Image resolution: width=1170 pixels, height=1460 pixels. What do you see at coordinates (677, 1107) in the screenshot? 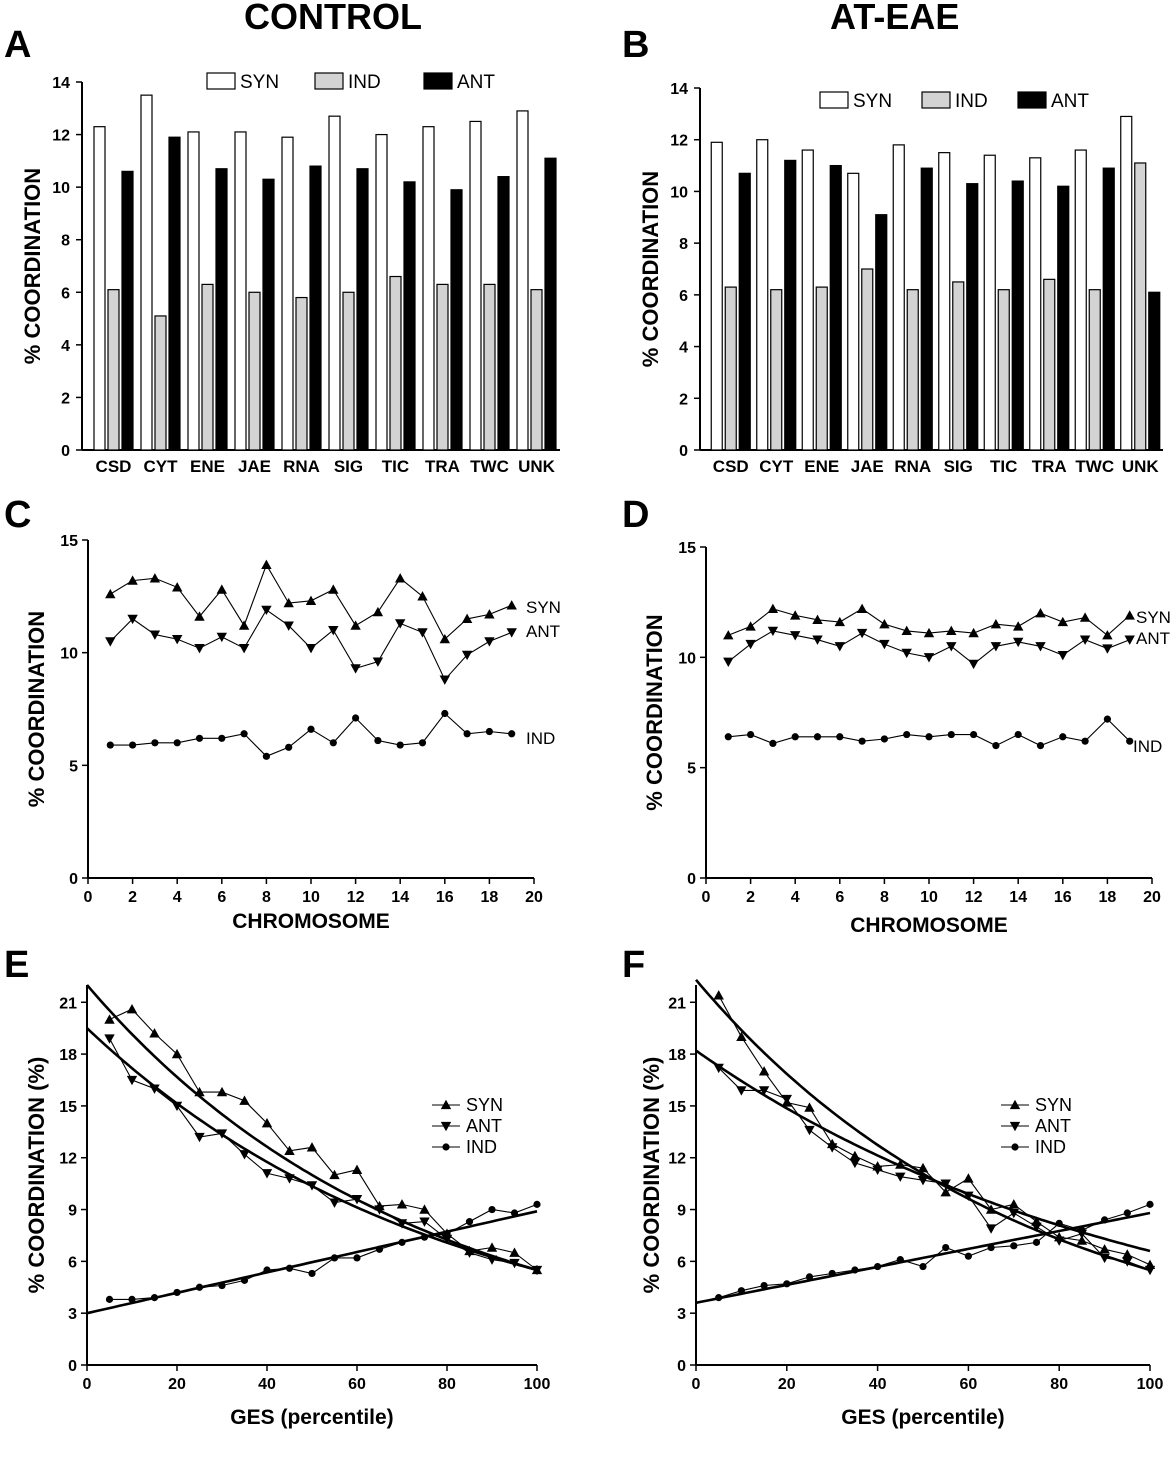
I see `y-tick-label: 15` at bounding box center [677, 1107].